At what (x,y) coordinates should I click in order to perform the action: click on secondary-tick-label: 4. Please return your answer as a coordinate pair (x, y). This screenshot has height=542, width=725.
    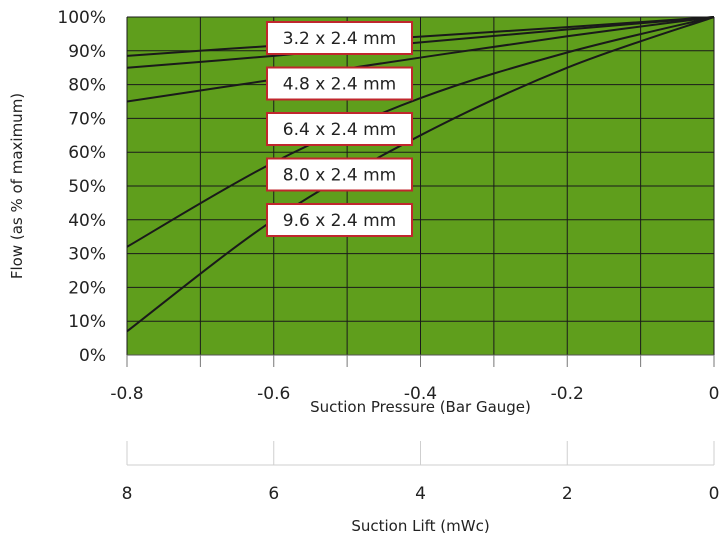
    Looking at the image, I should click on (420, 494).